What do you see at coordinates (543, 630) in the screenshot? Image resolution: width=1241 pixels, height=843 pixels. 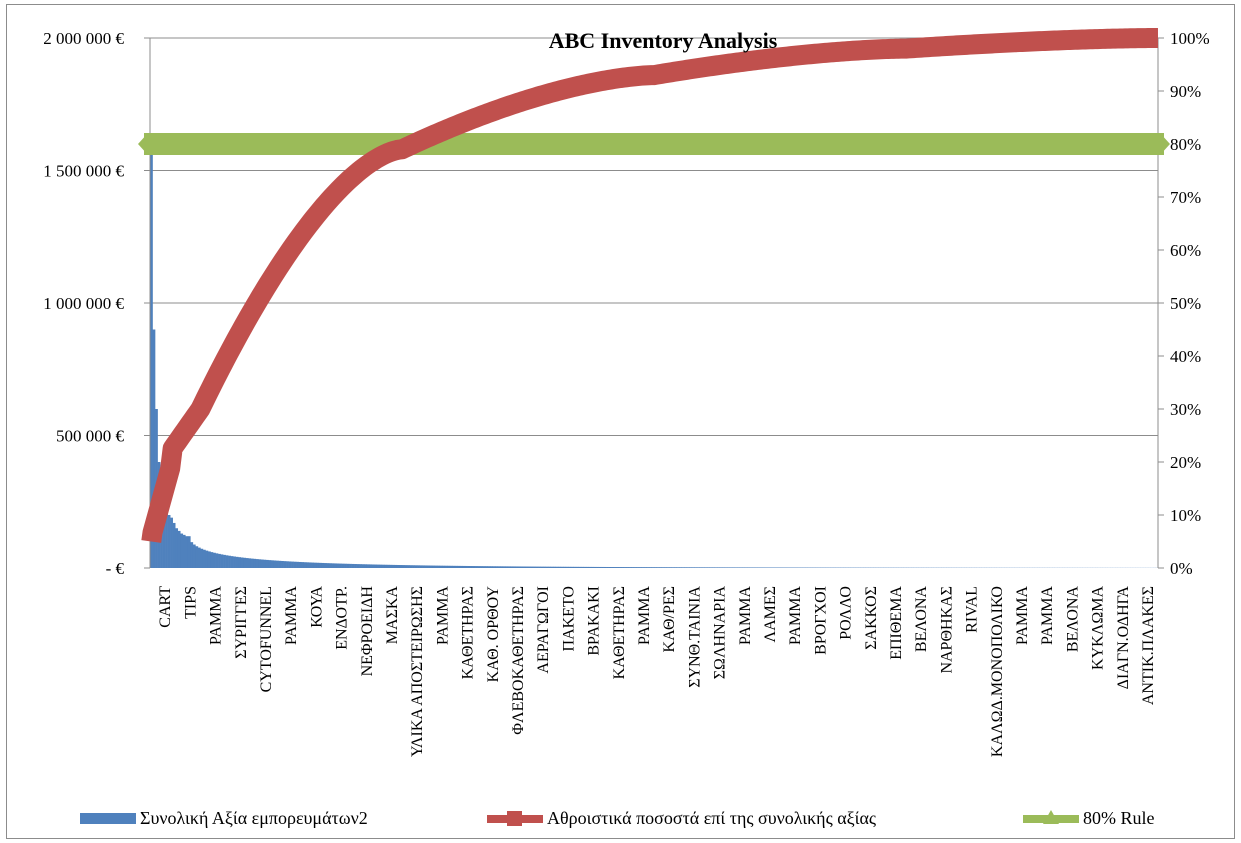 I see `x-category-label: ΑΕΡΑΓΩΓΟΙ` at bounding box center [543, 630].